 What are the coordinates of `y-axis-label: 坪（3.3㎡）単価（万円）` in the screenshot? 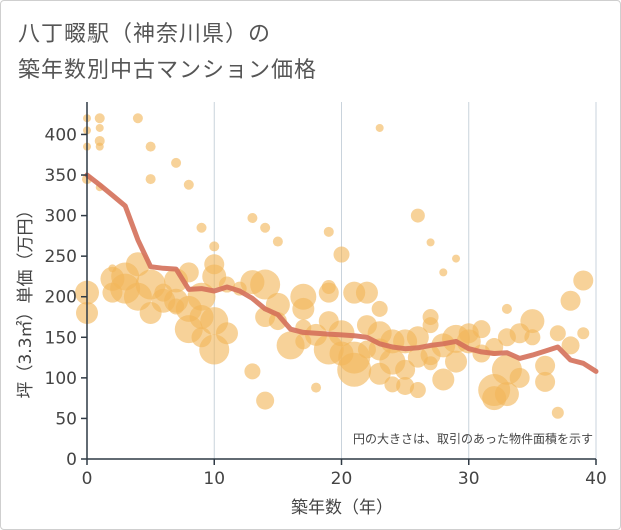 It's located at (26, 299).